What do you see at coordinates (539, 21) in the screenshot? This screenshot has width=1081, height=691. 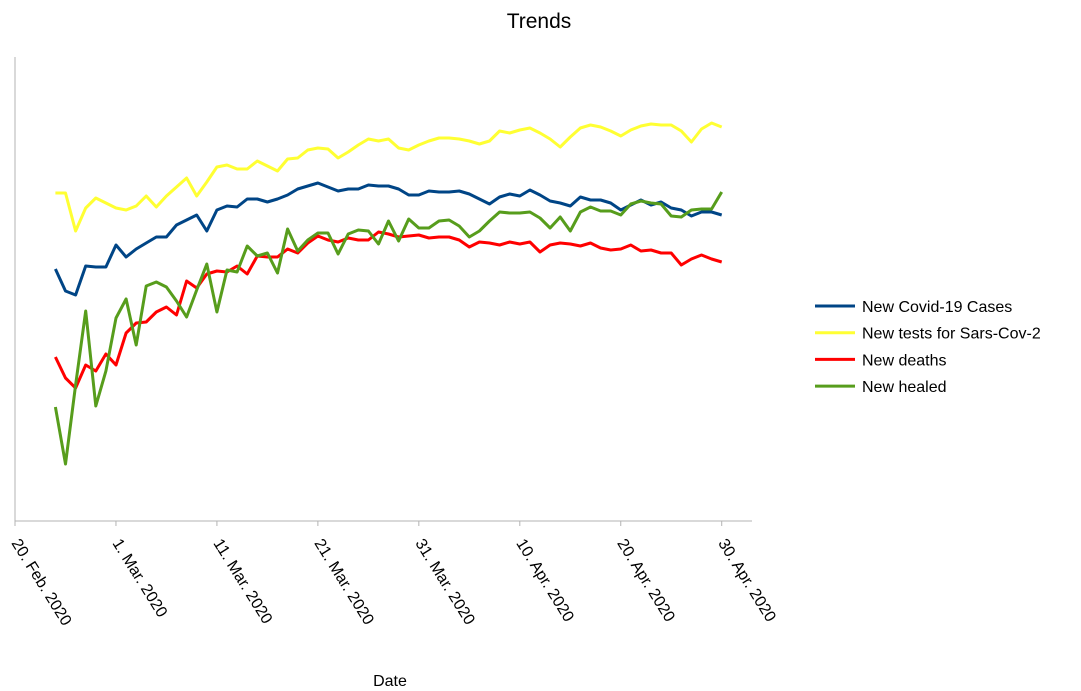 I see `chart-title: Trends` at bounding box center [539, 21].